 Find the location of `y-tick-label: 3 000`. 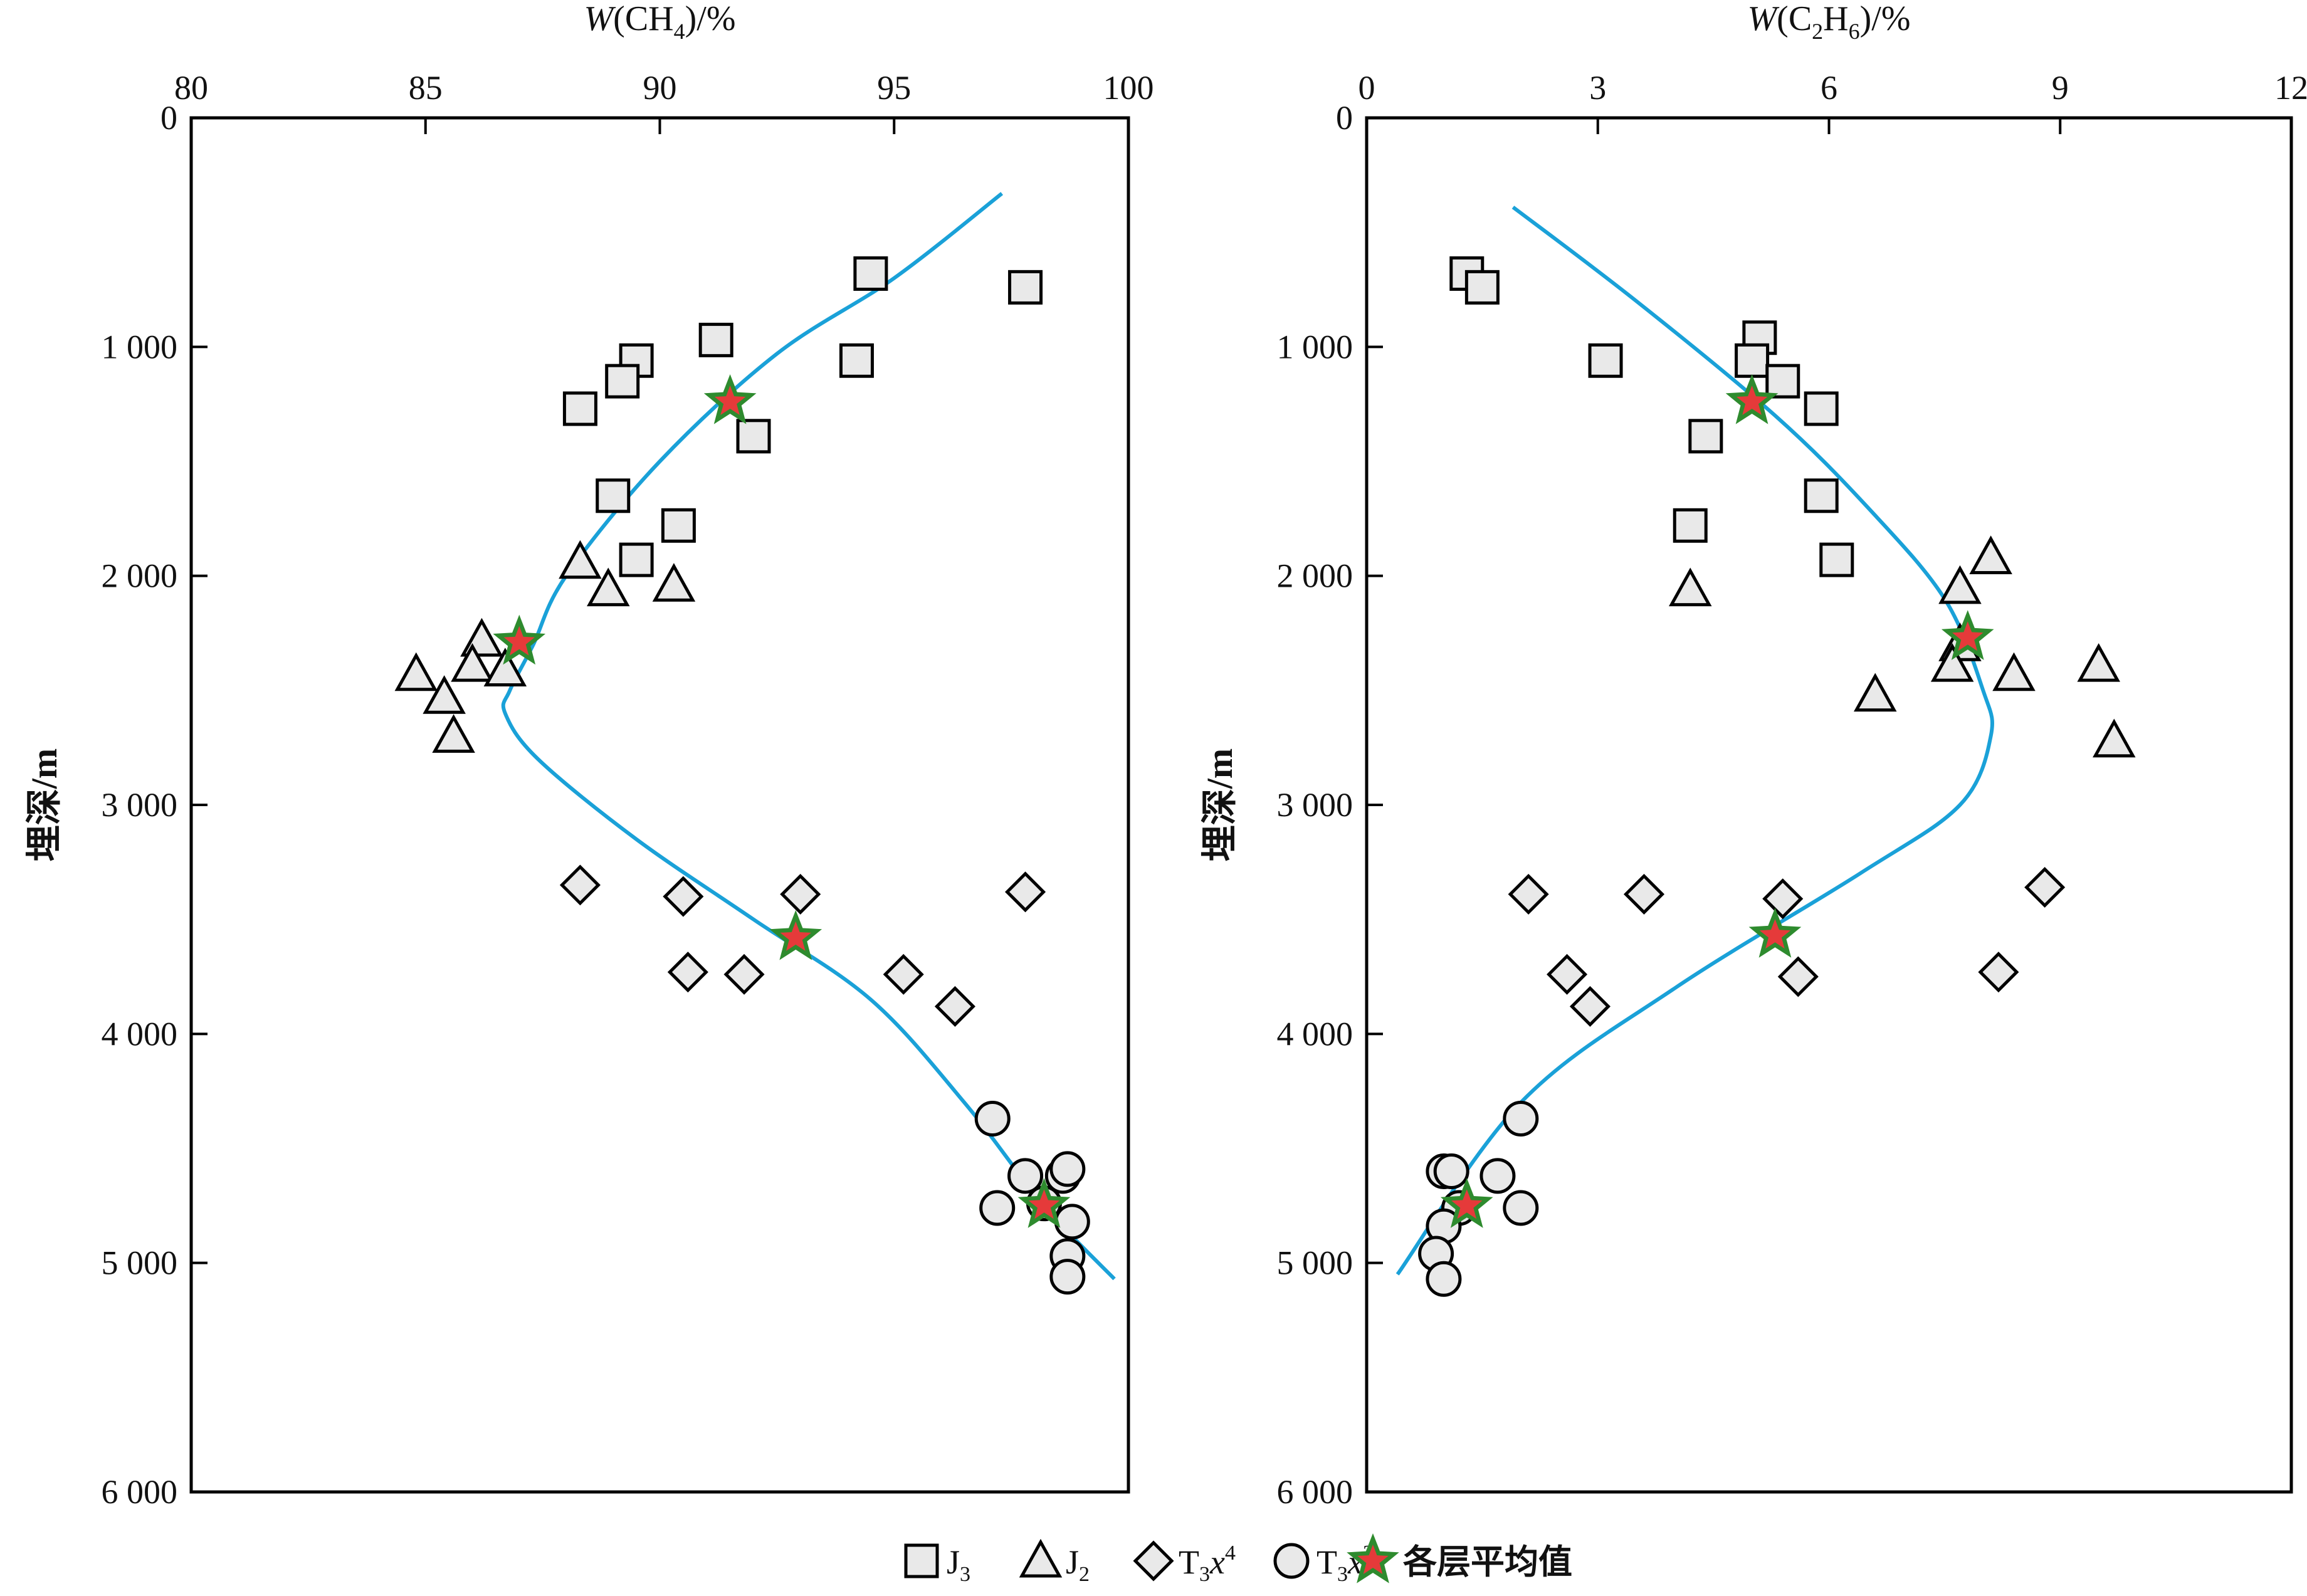

y-tick-label: 3 000 is located at coordinates (1315, 805).